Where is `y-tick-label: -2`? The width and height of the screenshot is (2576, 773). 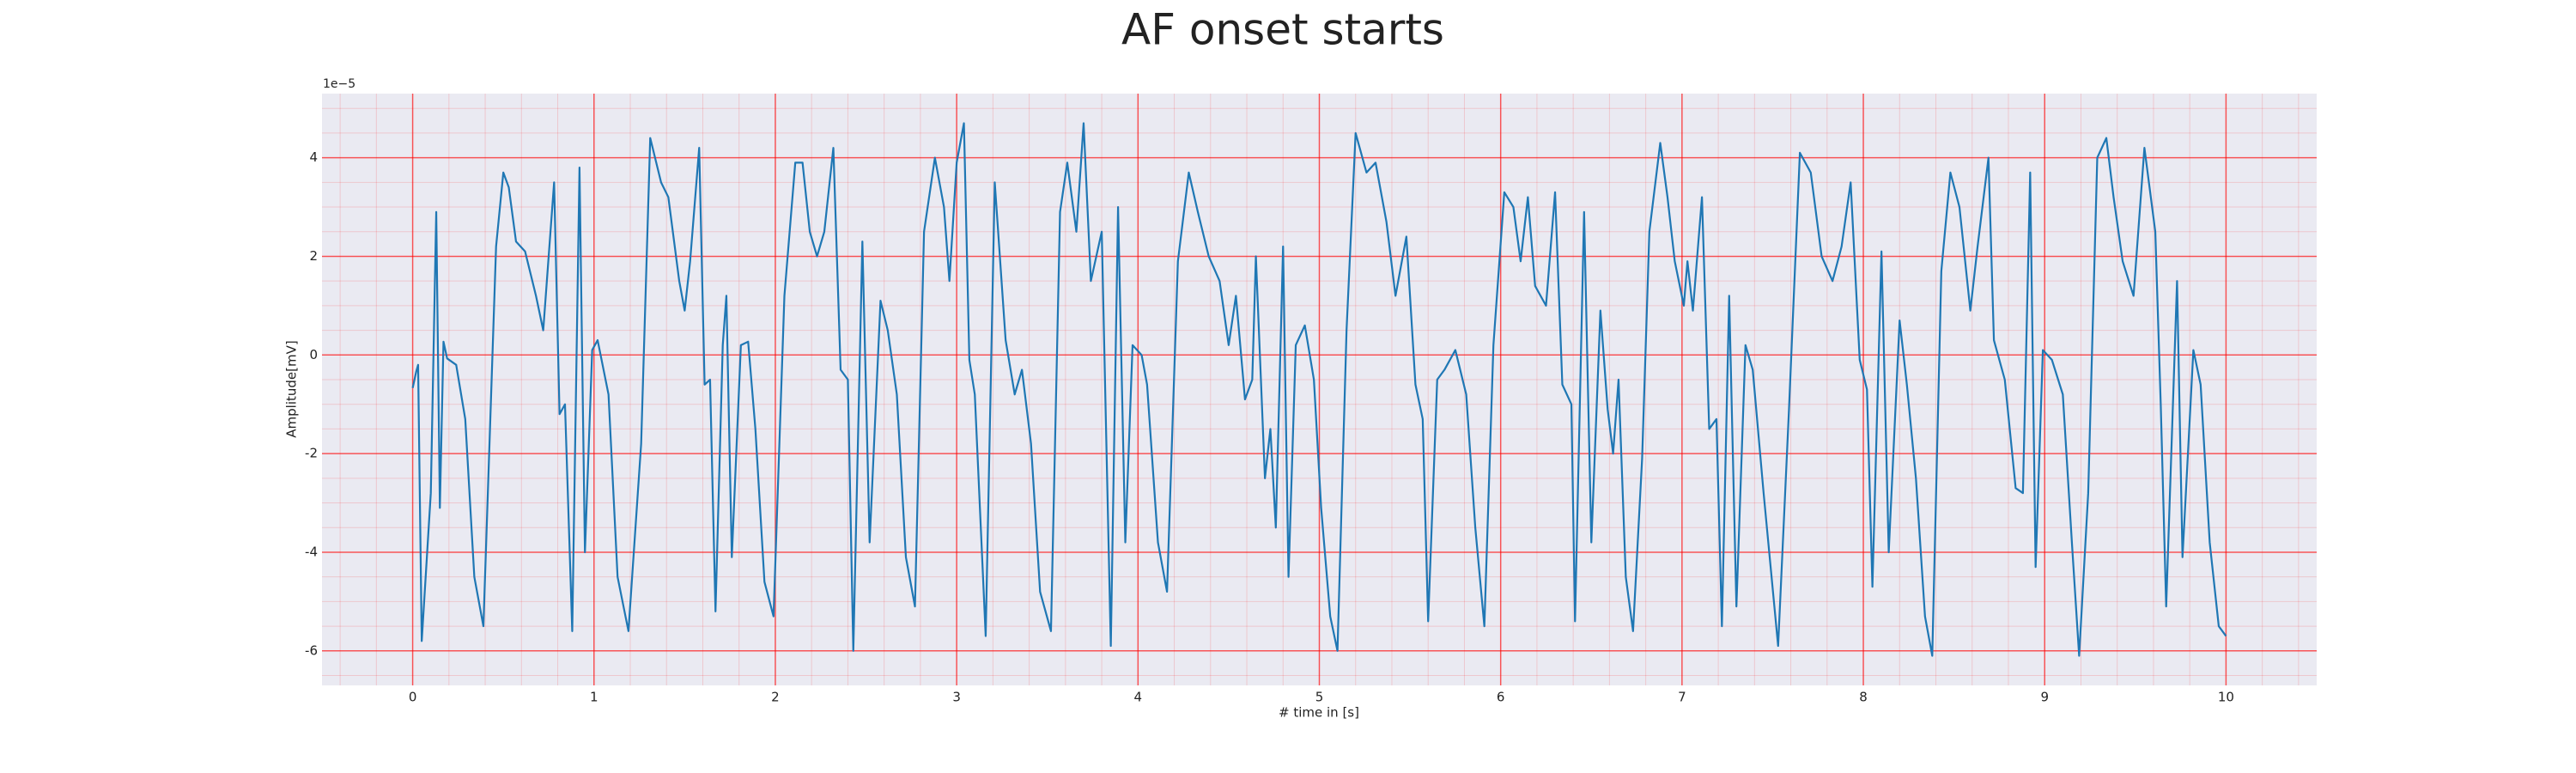
y-tick-label: -2 is located at coordinates (312, 453).